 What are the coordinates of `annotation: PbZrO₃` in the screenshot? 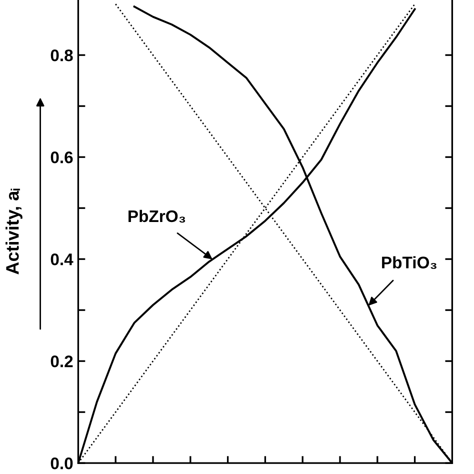 It's located at (157, 216).